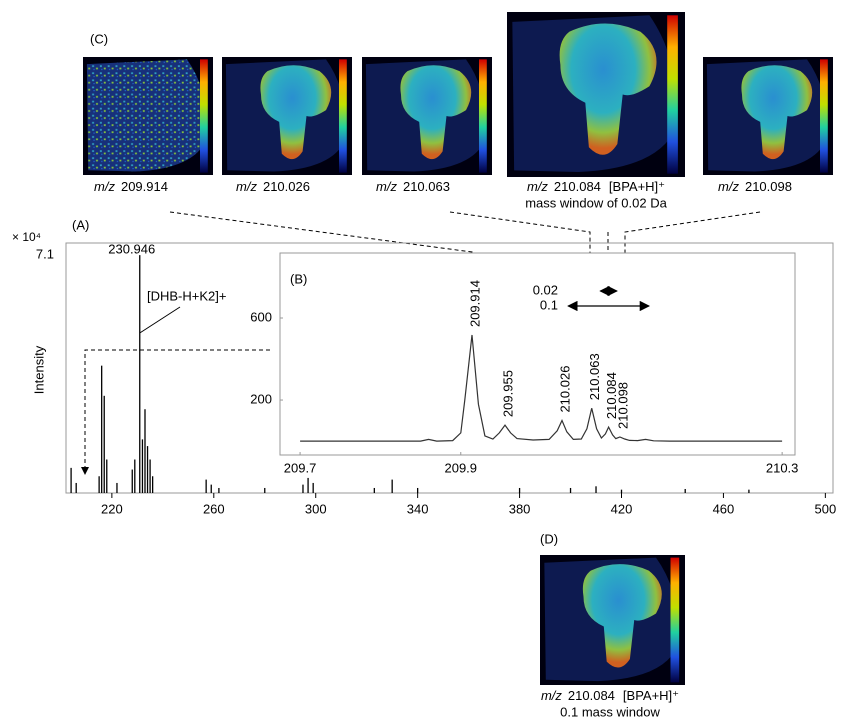 The height and width of the screenshot is (720, 845). I want to click on spectrum-line, so click(541, 388).